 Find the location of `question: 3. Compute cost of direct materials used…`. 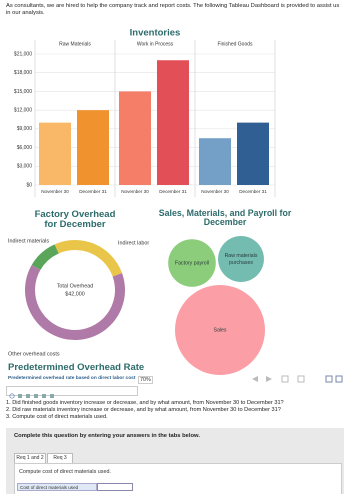

question: 3. Compute cost of direct materials used… is located at coordinates (57, 417).